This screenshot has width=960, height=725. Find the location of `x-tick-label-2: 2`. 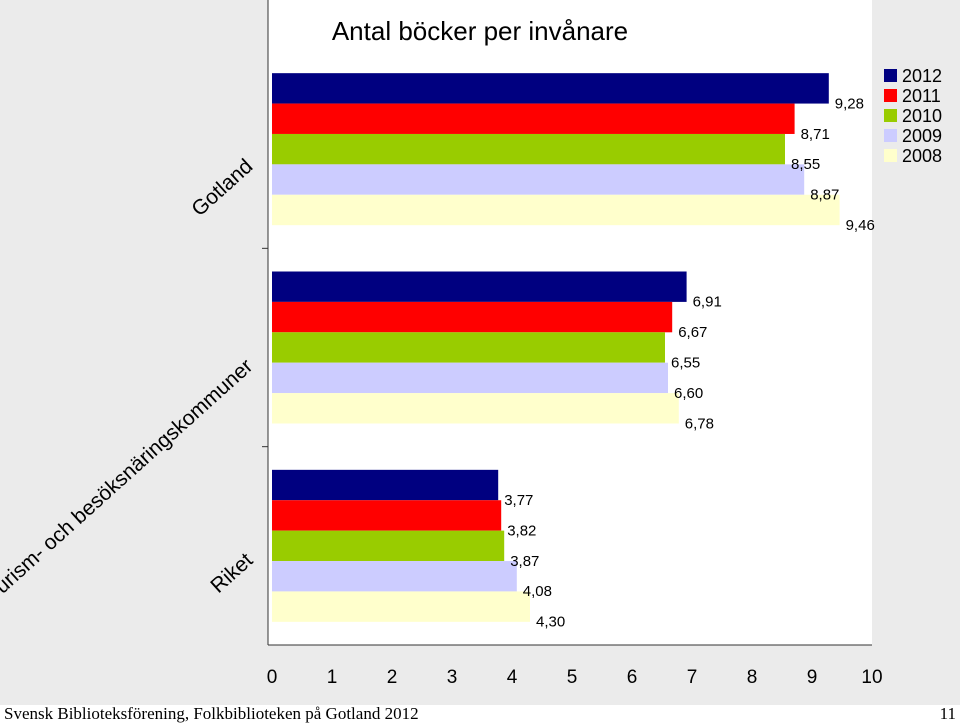

x-tick-label-2: 2 is located at coordinates (392, 677).